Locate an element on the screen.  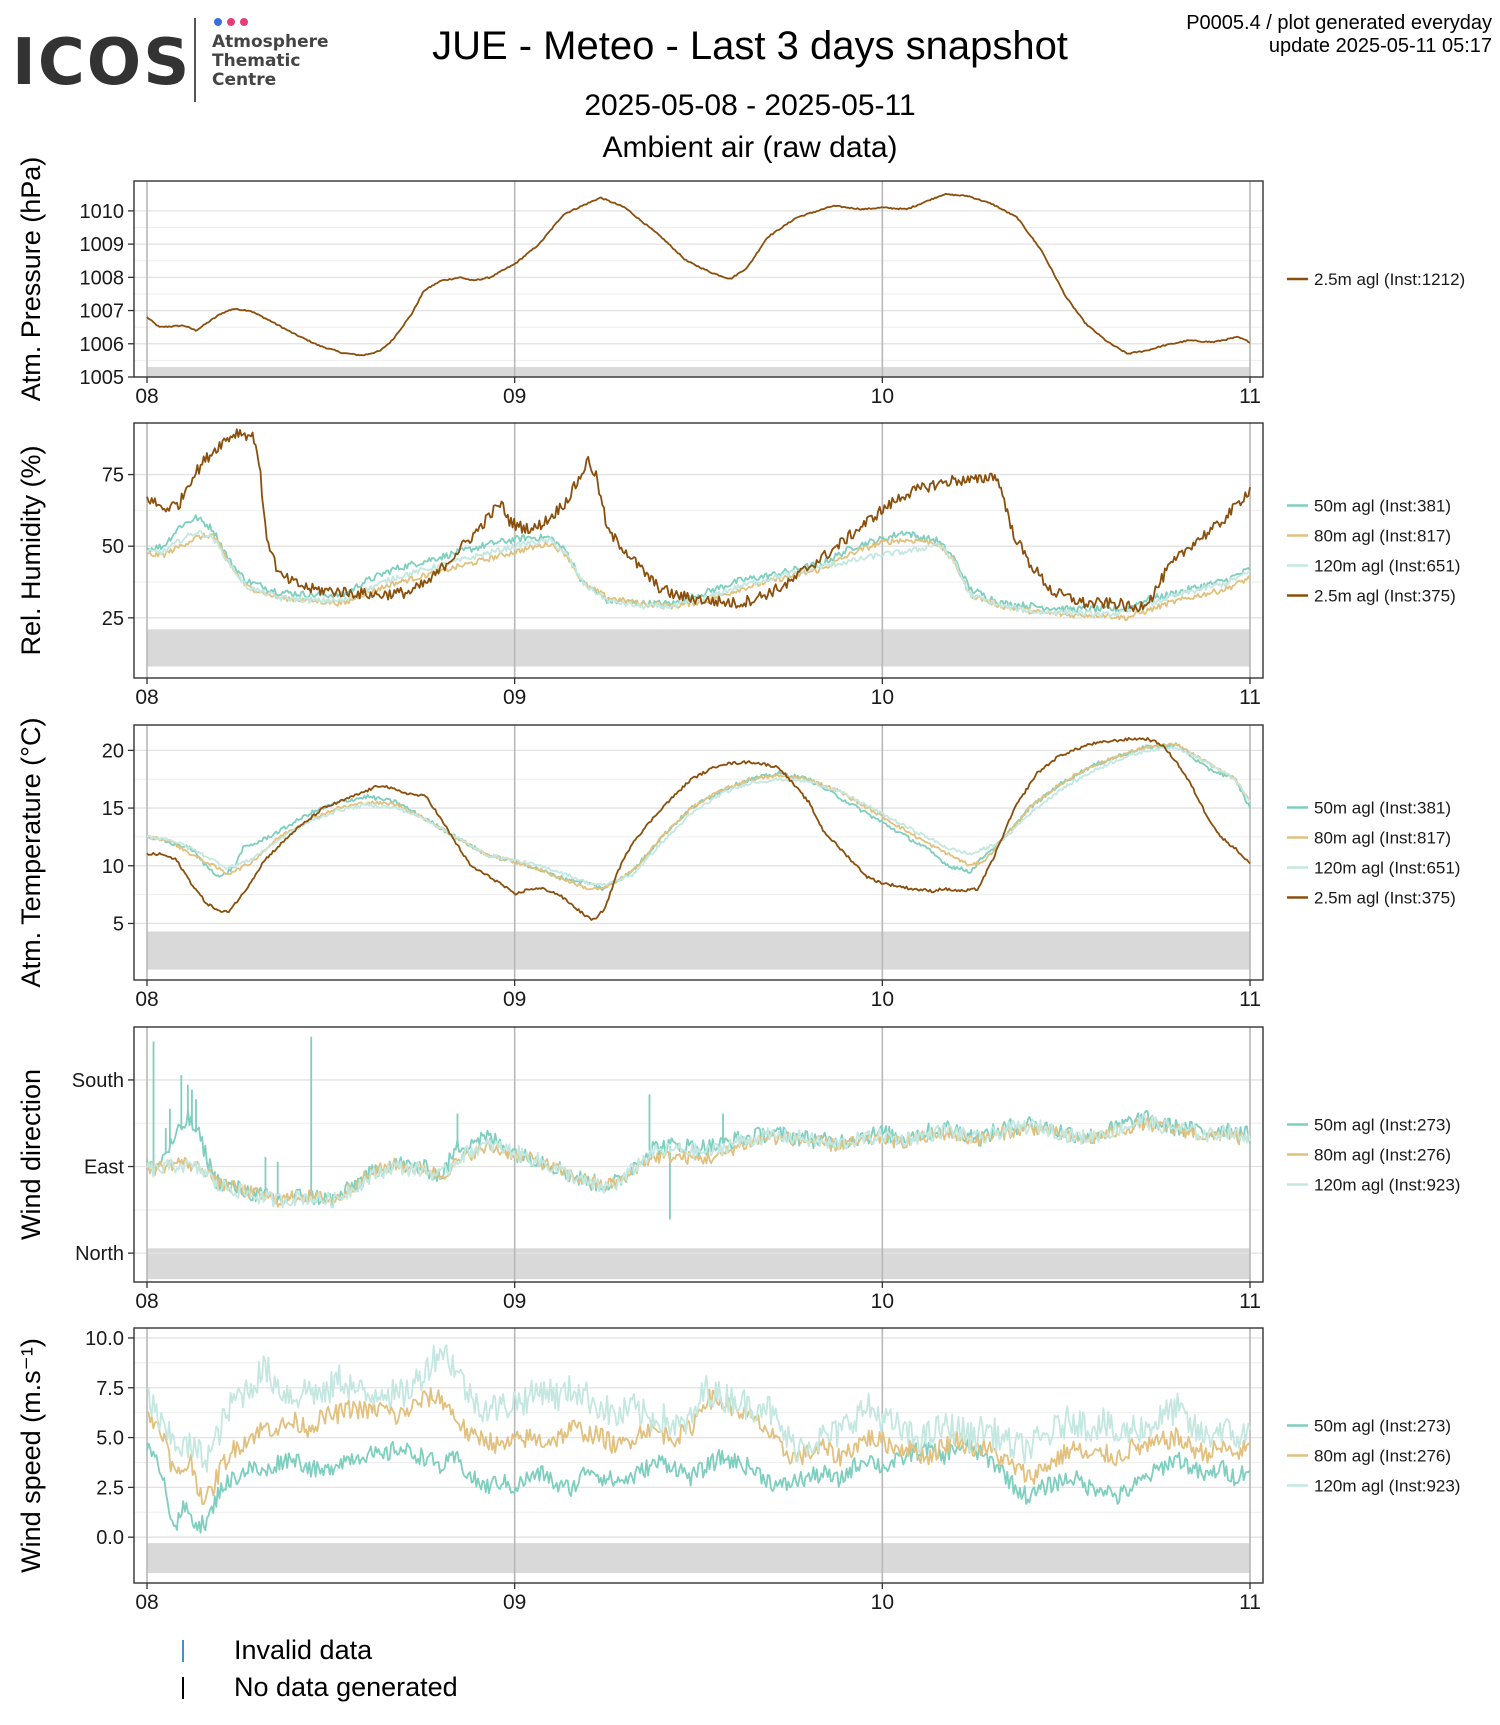
y-axis-title: Atm. Temperature (°C) is located at coordinates (31, 853).